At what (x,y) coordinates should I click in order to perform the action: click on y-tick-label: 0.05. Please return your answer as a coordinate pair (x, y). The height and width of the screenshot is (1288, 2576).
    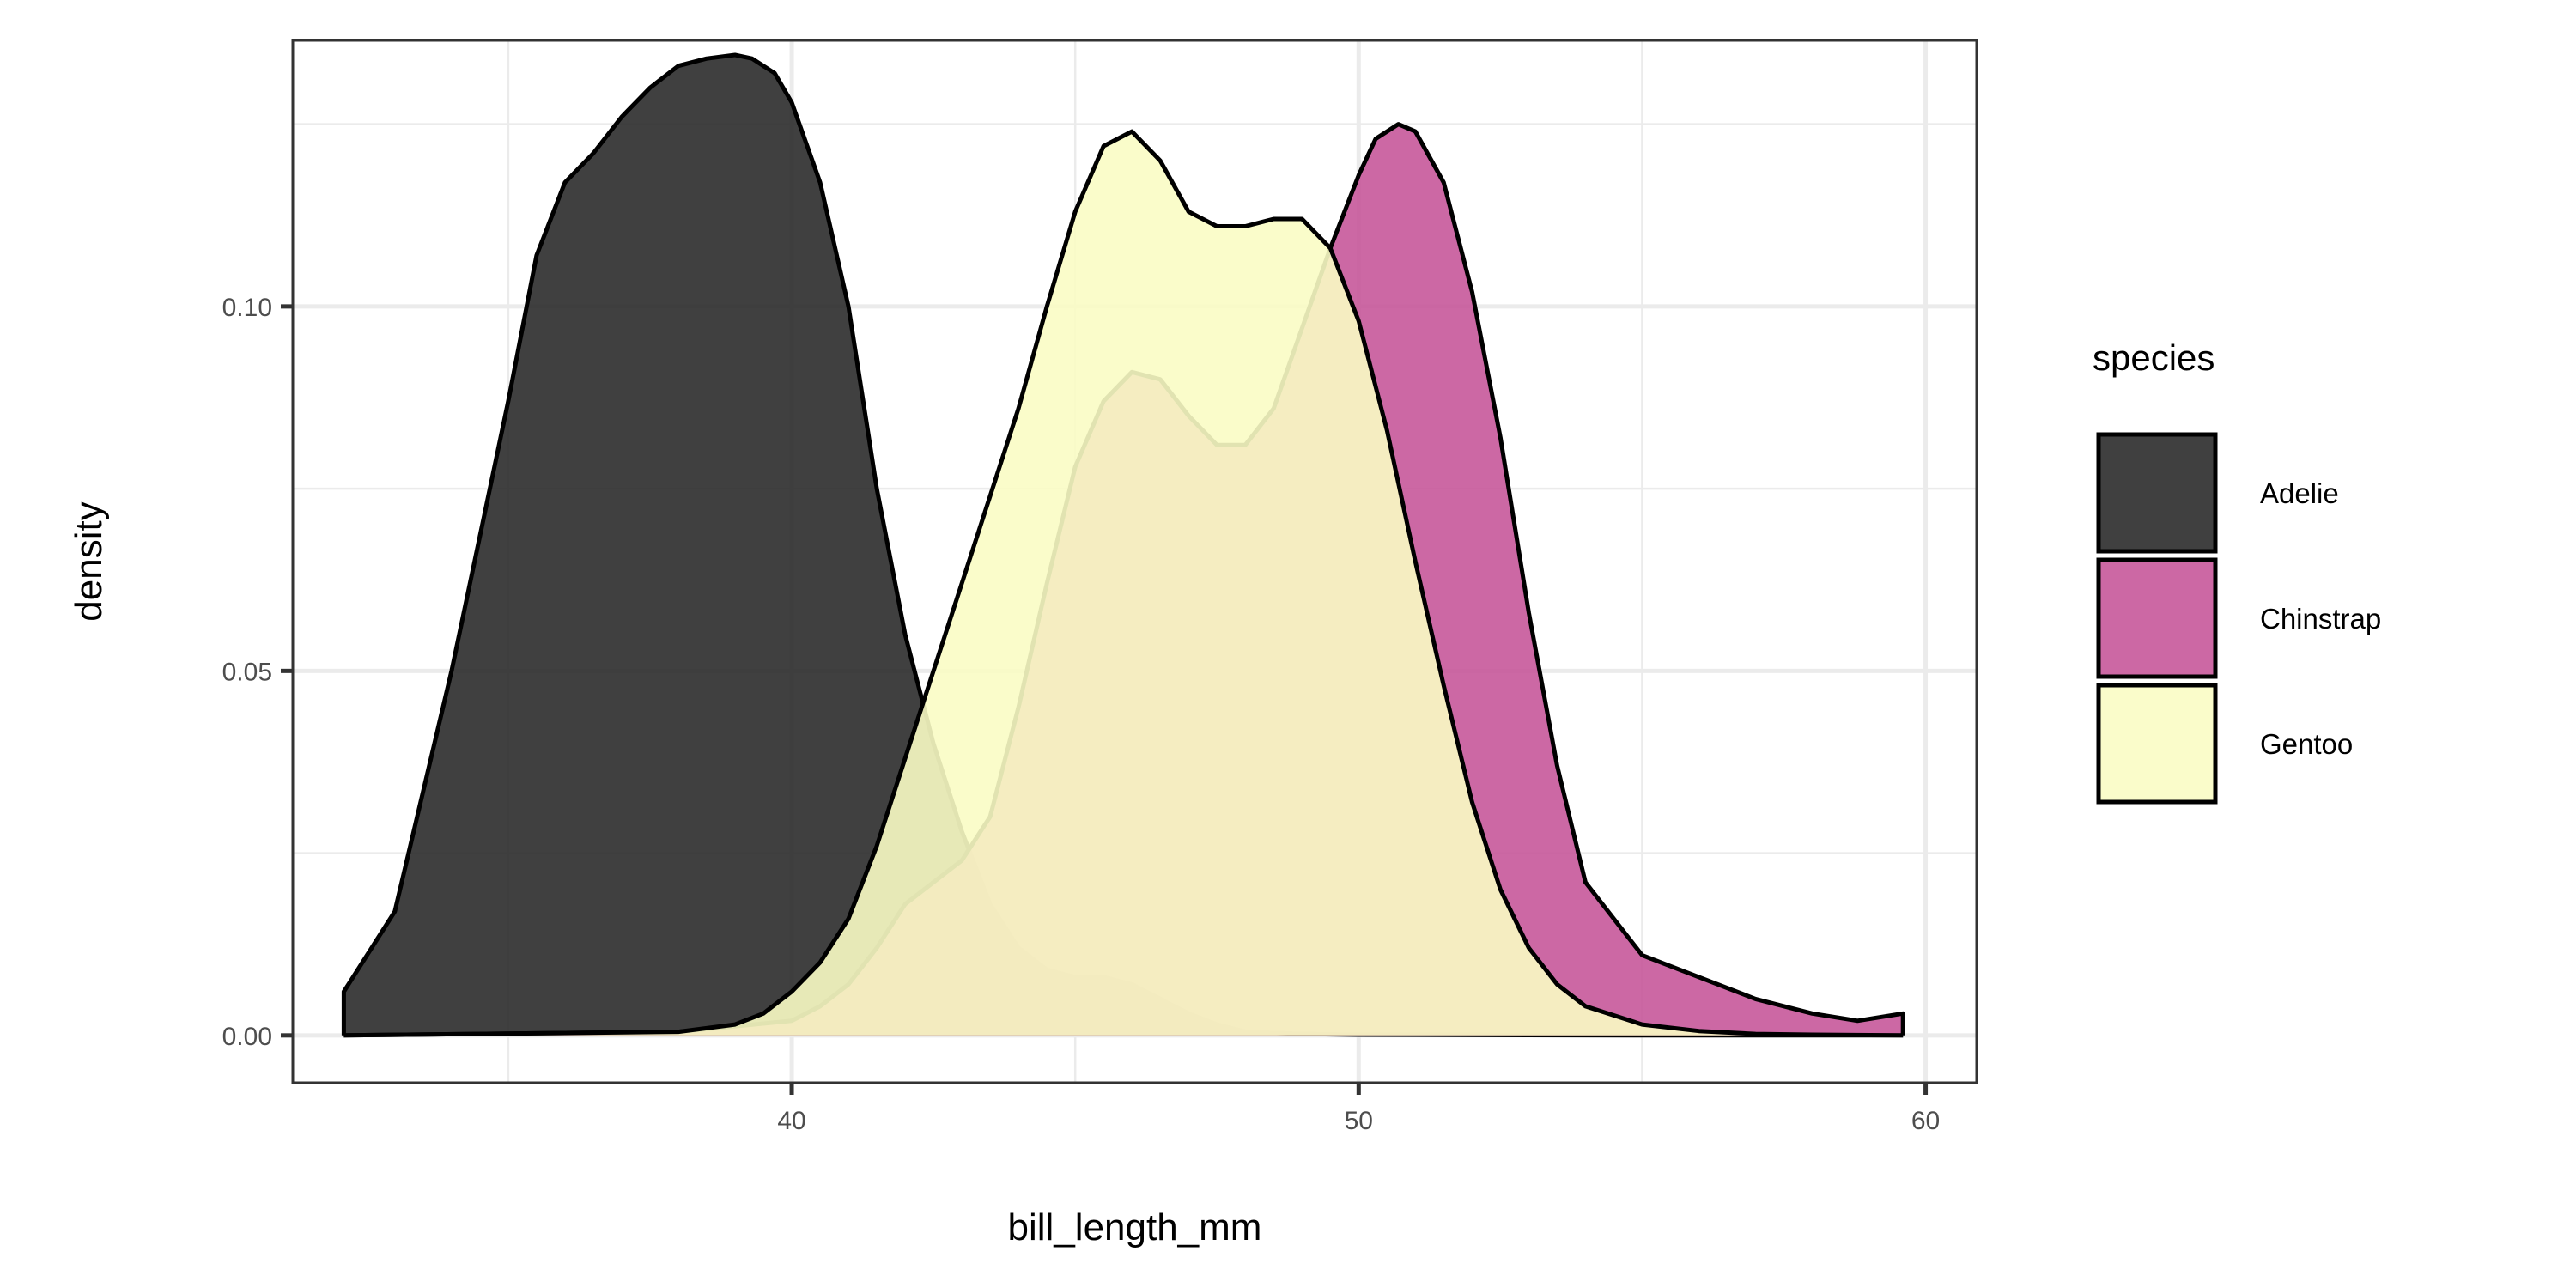
    Looking at the image, I should click on (247, 672).